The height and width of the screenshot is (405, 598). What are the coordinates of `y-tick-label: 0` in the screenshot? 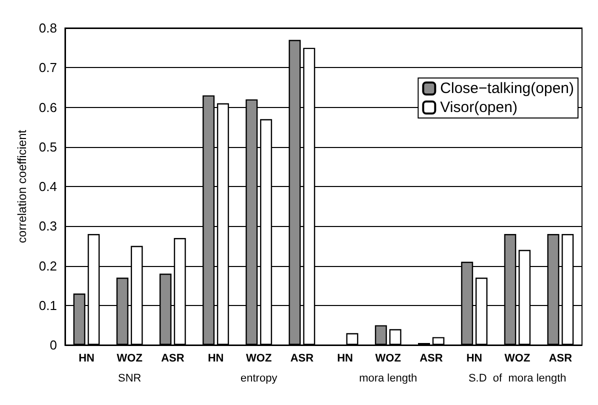 It's located at (53, 345).